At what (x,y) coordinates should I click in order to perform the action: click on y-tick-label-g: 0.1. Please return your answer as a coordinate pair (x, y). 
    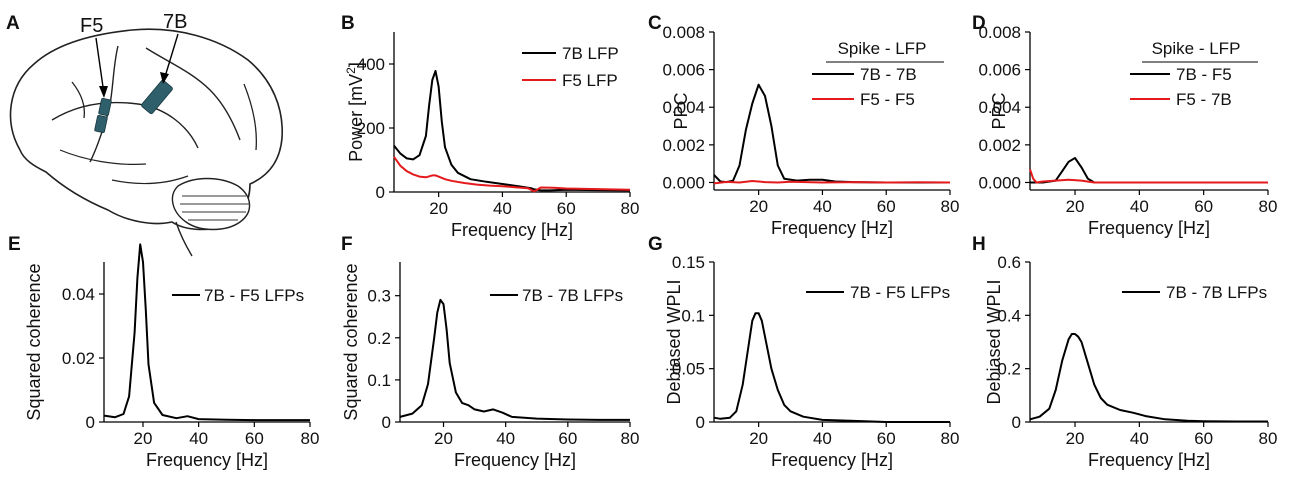
    Looking at the image, I should click on (693, 315).